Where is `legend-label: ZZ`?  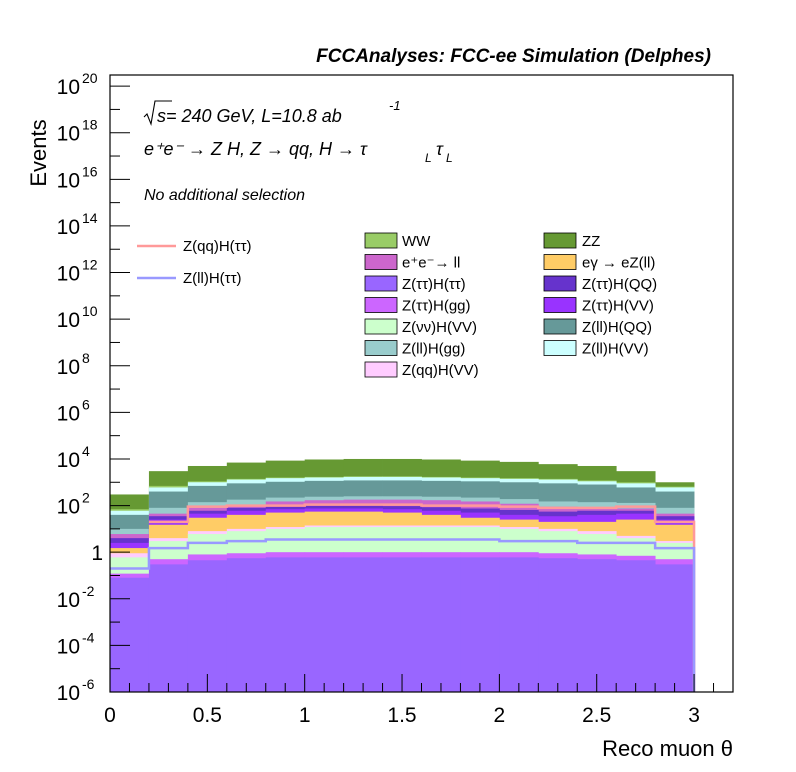 legend-label: ZZ is located at coordinates (591, 241).